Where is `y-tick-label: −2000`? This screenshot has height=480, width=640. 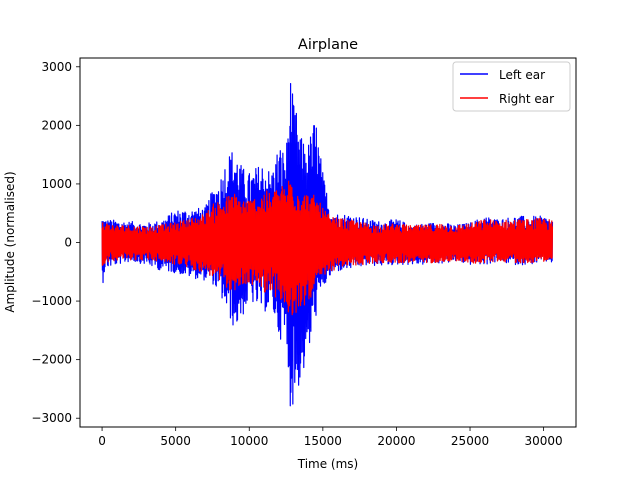 y-tick-label: −2000 is located at coordinates (51, 360).